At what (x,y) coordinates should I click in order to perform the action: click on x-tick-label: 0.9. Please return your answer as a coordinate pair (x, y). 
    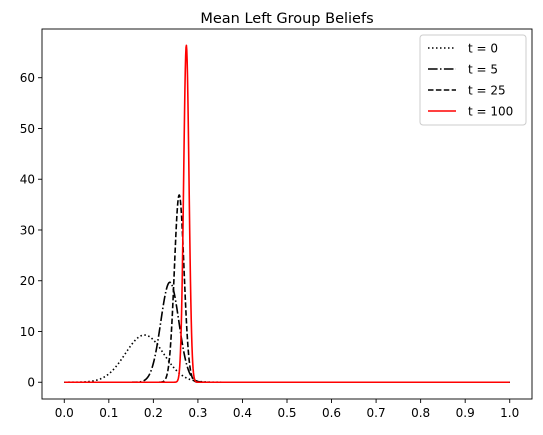
    Looking at the image, I should click on (465, 413).